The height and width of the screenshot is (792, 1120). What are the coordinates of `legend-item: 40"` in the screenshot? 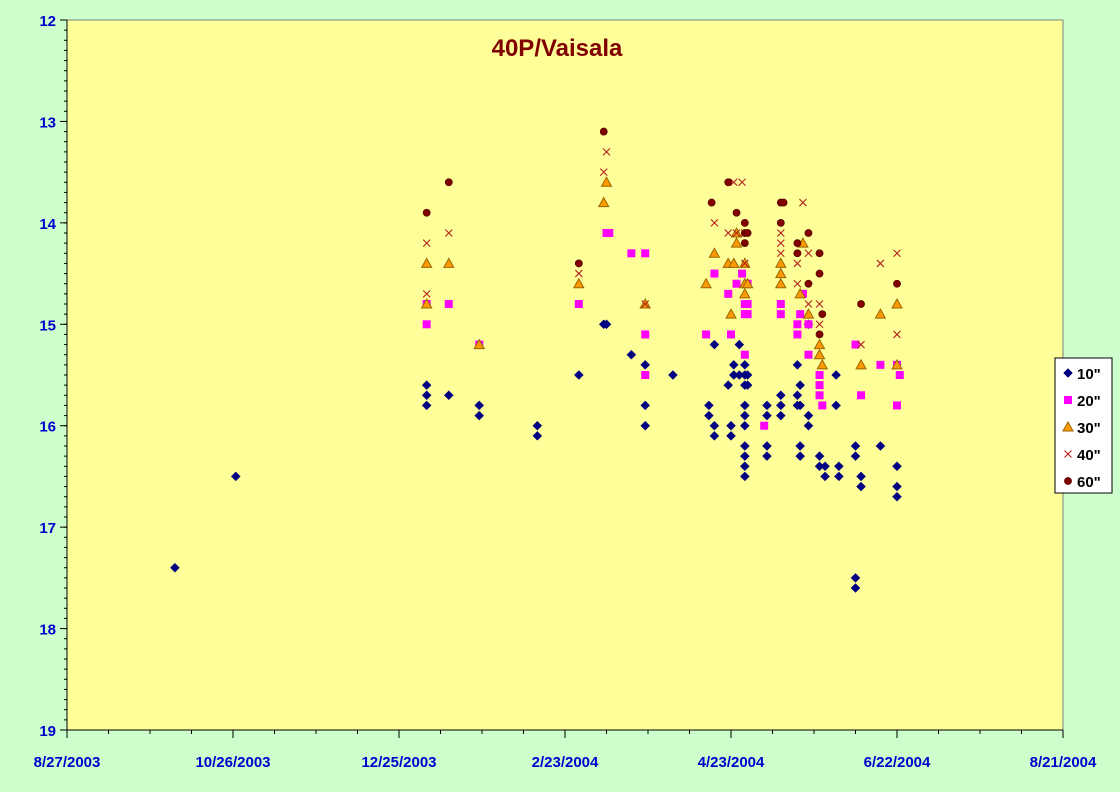 It's located at (1082, 455).